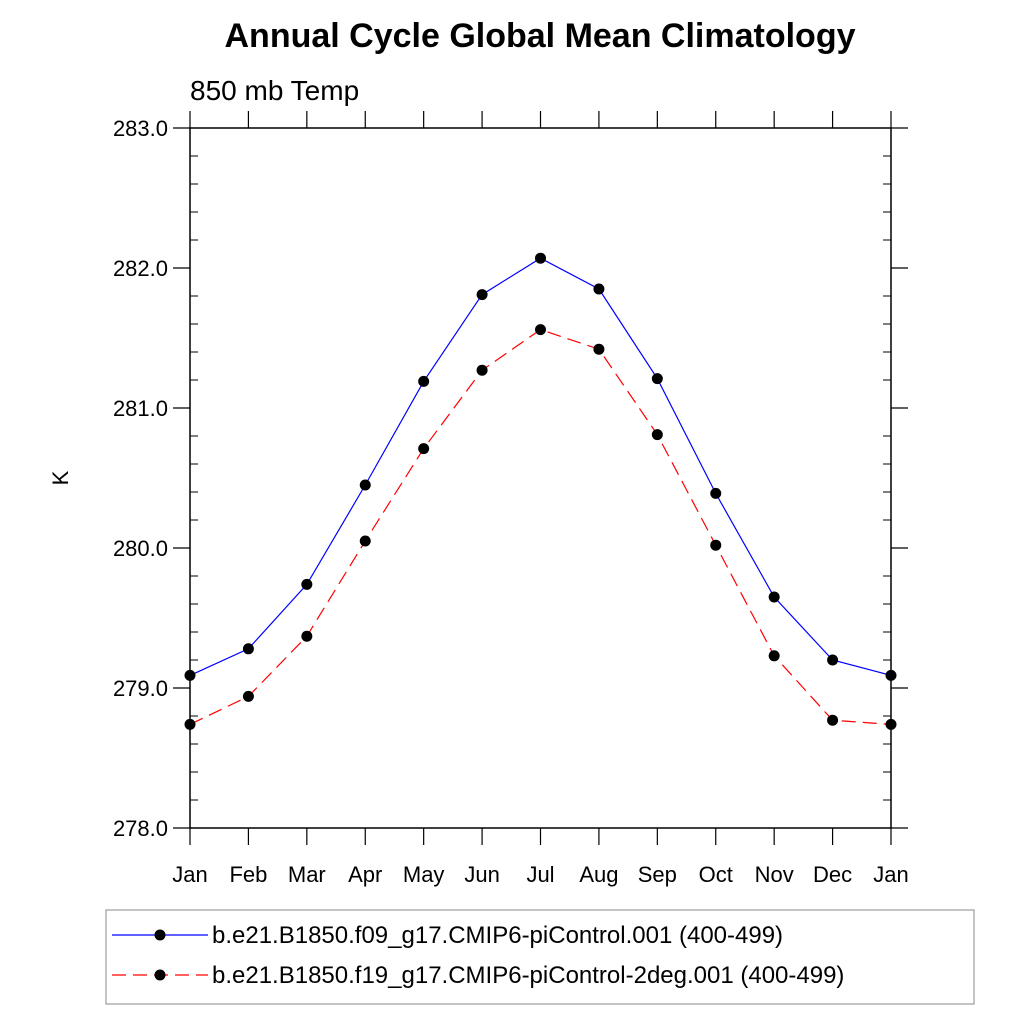  Describe the element at coordinates (140, 408) in the screenshot. I see `y-tick-label: 281.0` at that location.